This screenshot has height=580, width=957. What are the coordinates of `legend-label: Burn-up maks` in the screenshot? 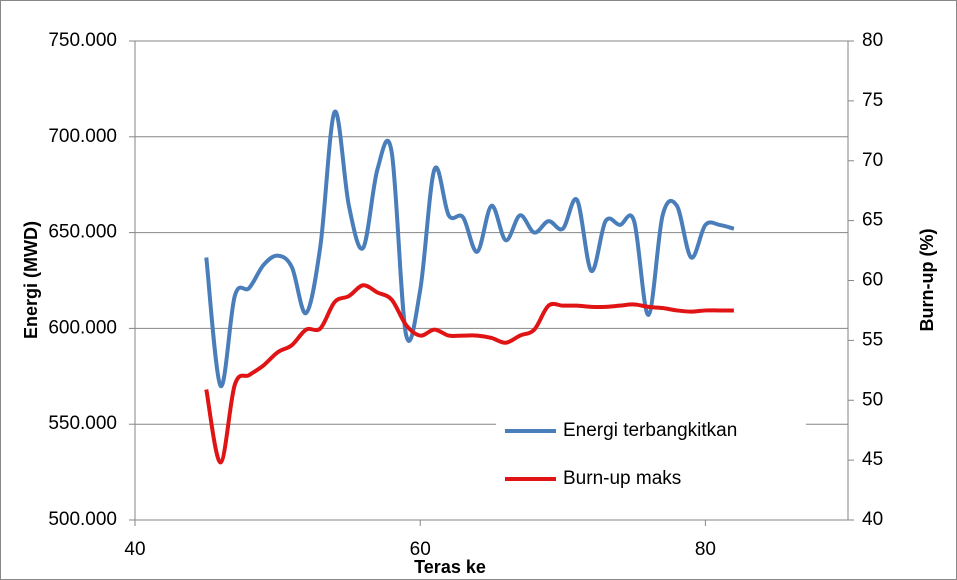 It's located at (622, 478).